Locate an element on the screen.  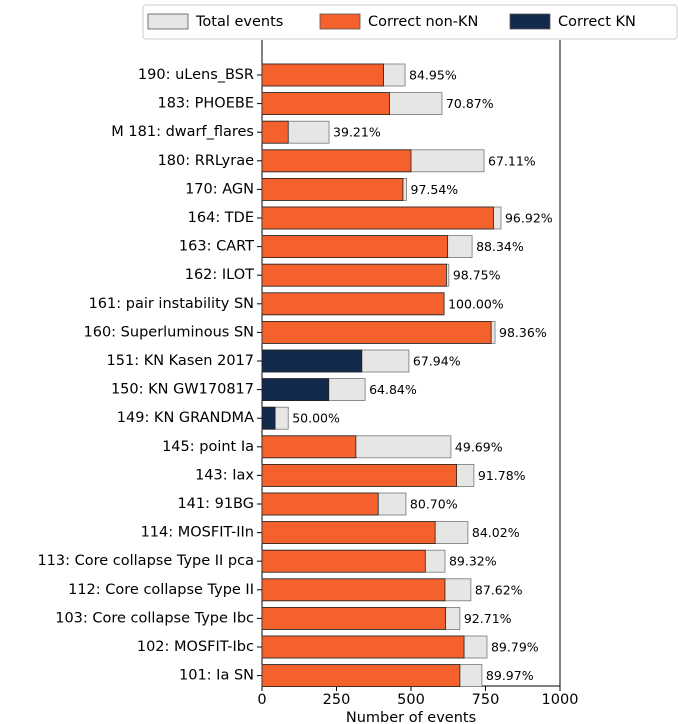
percent-label: 89.97% is located at coordinates (510, 675).